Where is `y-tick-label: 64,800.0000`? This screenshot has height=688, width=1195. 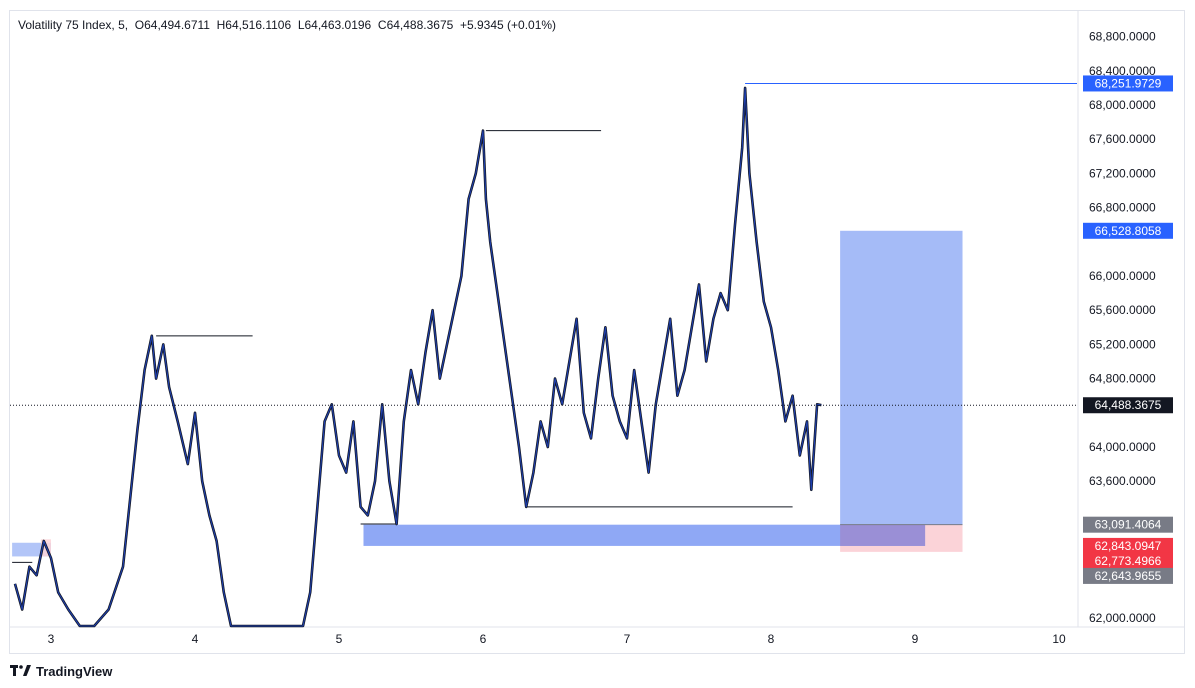
y-tick-label: 64,800.0000 is located at coordinates (1122, 379).